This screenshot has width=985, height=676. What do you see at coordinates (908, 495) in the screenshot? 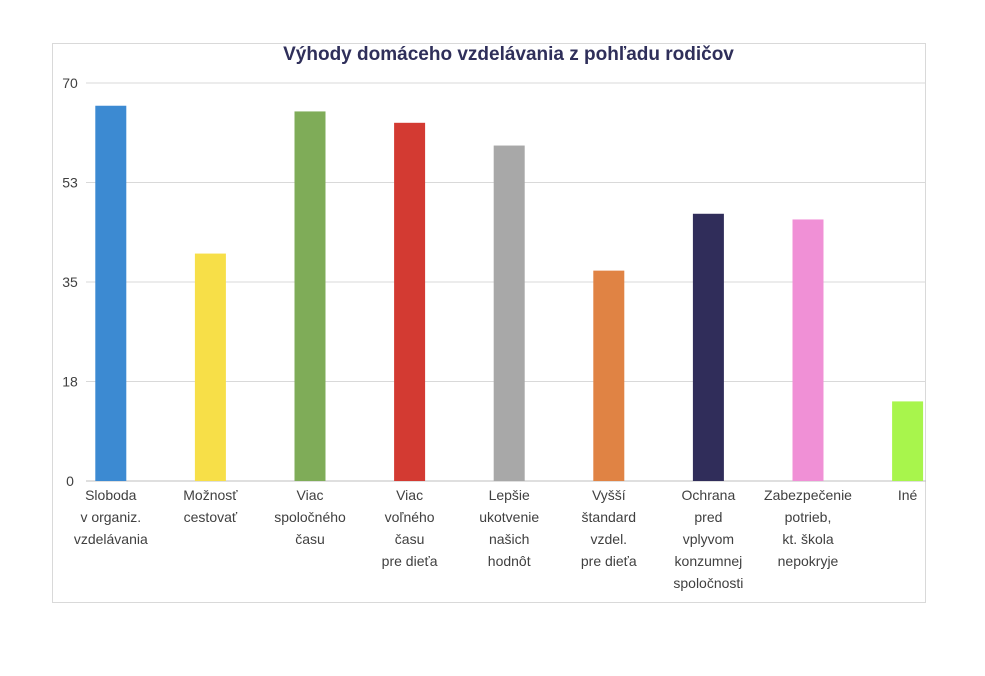
I see `x-category-label: Iné` at bounding box center [908, 495].